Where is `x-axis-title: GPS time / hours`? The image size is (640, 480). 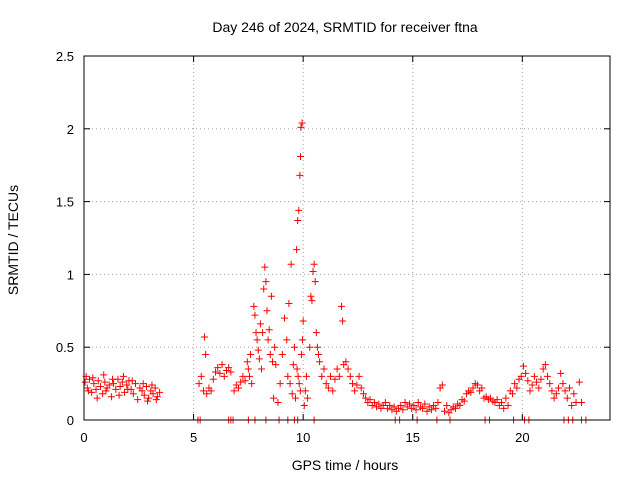
x-axis-title: GPS time / hours is located at coordinates (345, 465).